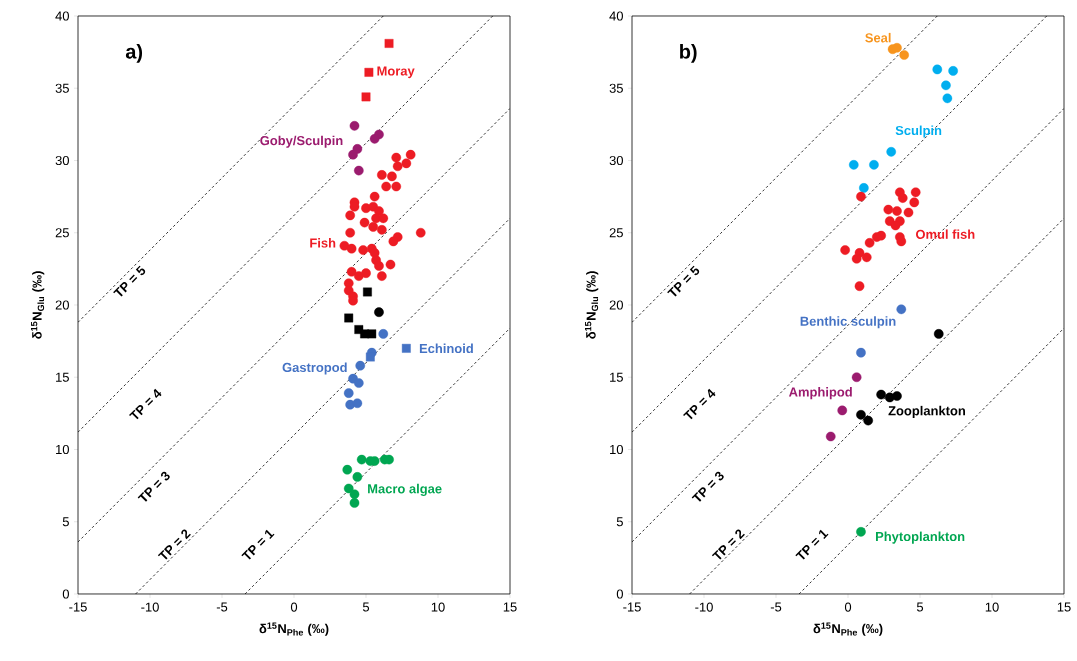 The height and width of the screenshot is (661, 1077). I want to click on series-label: Moray, so click(396, 72).